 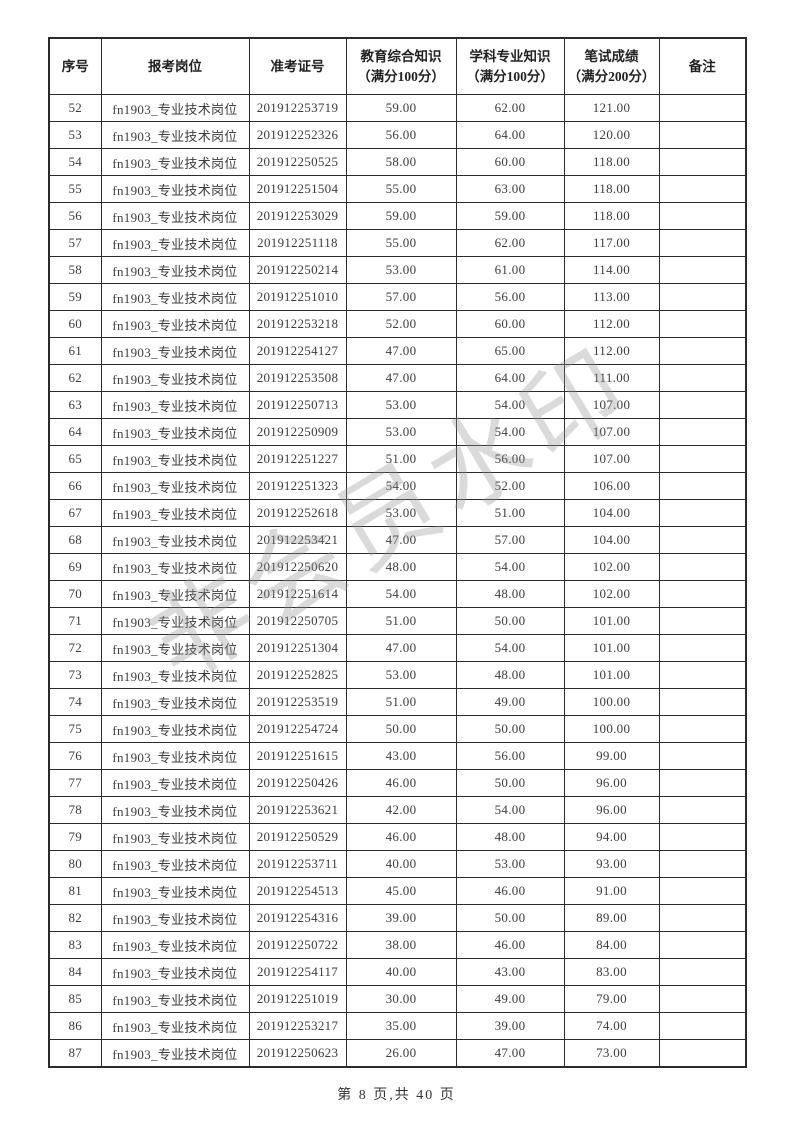 What do you see at coordinates (297, 66) in the screenshot?
I see `column-header-ticket: 准考证号` at bounding box center [297, 66].